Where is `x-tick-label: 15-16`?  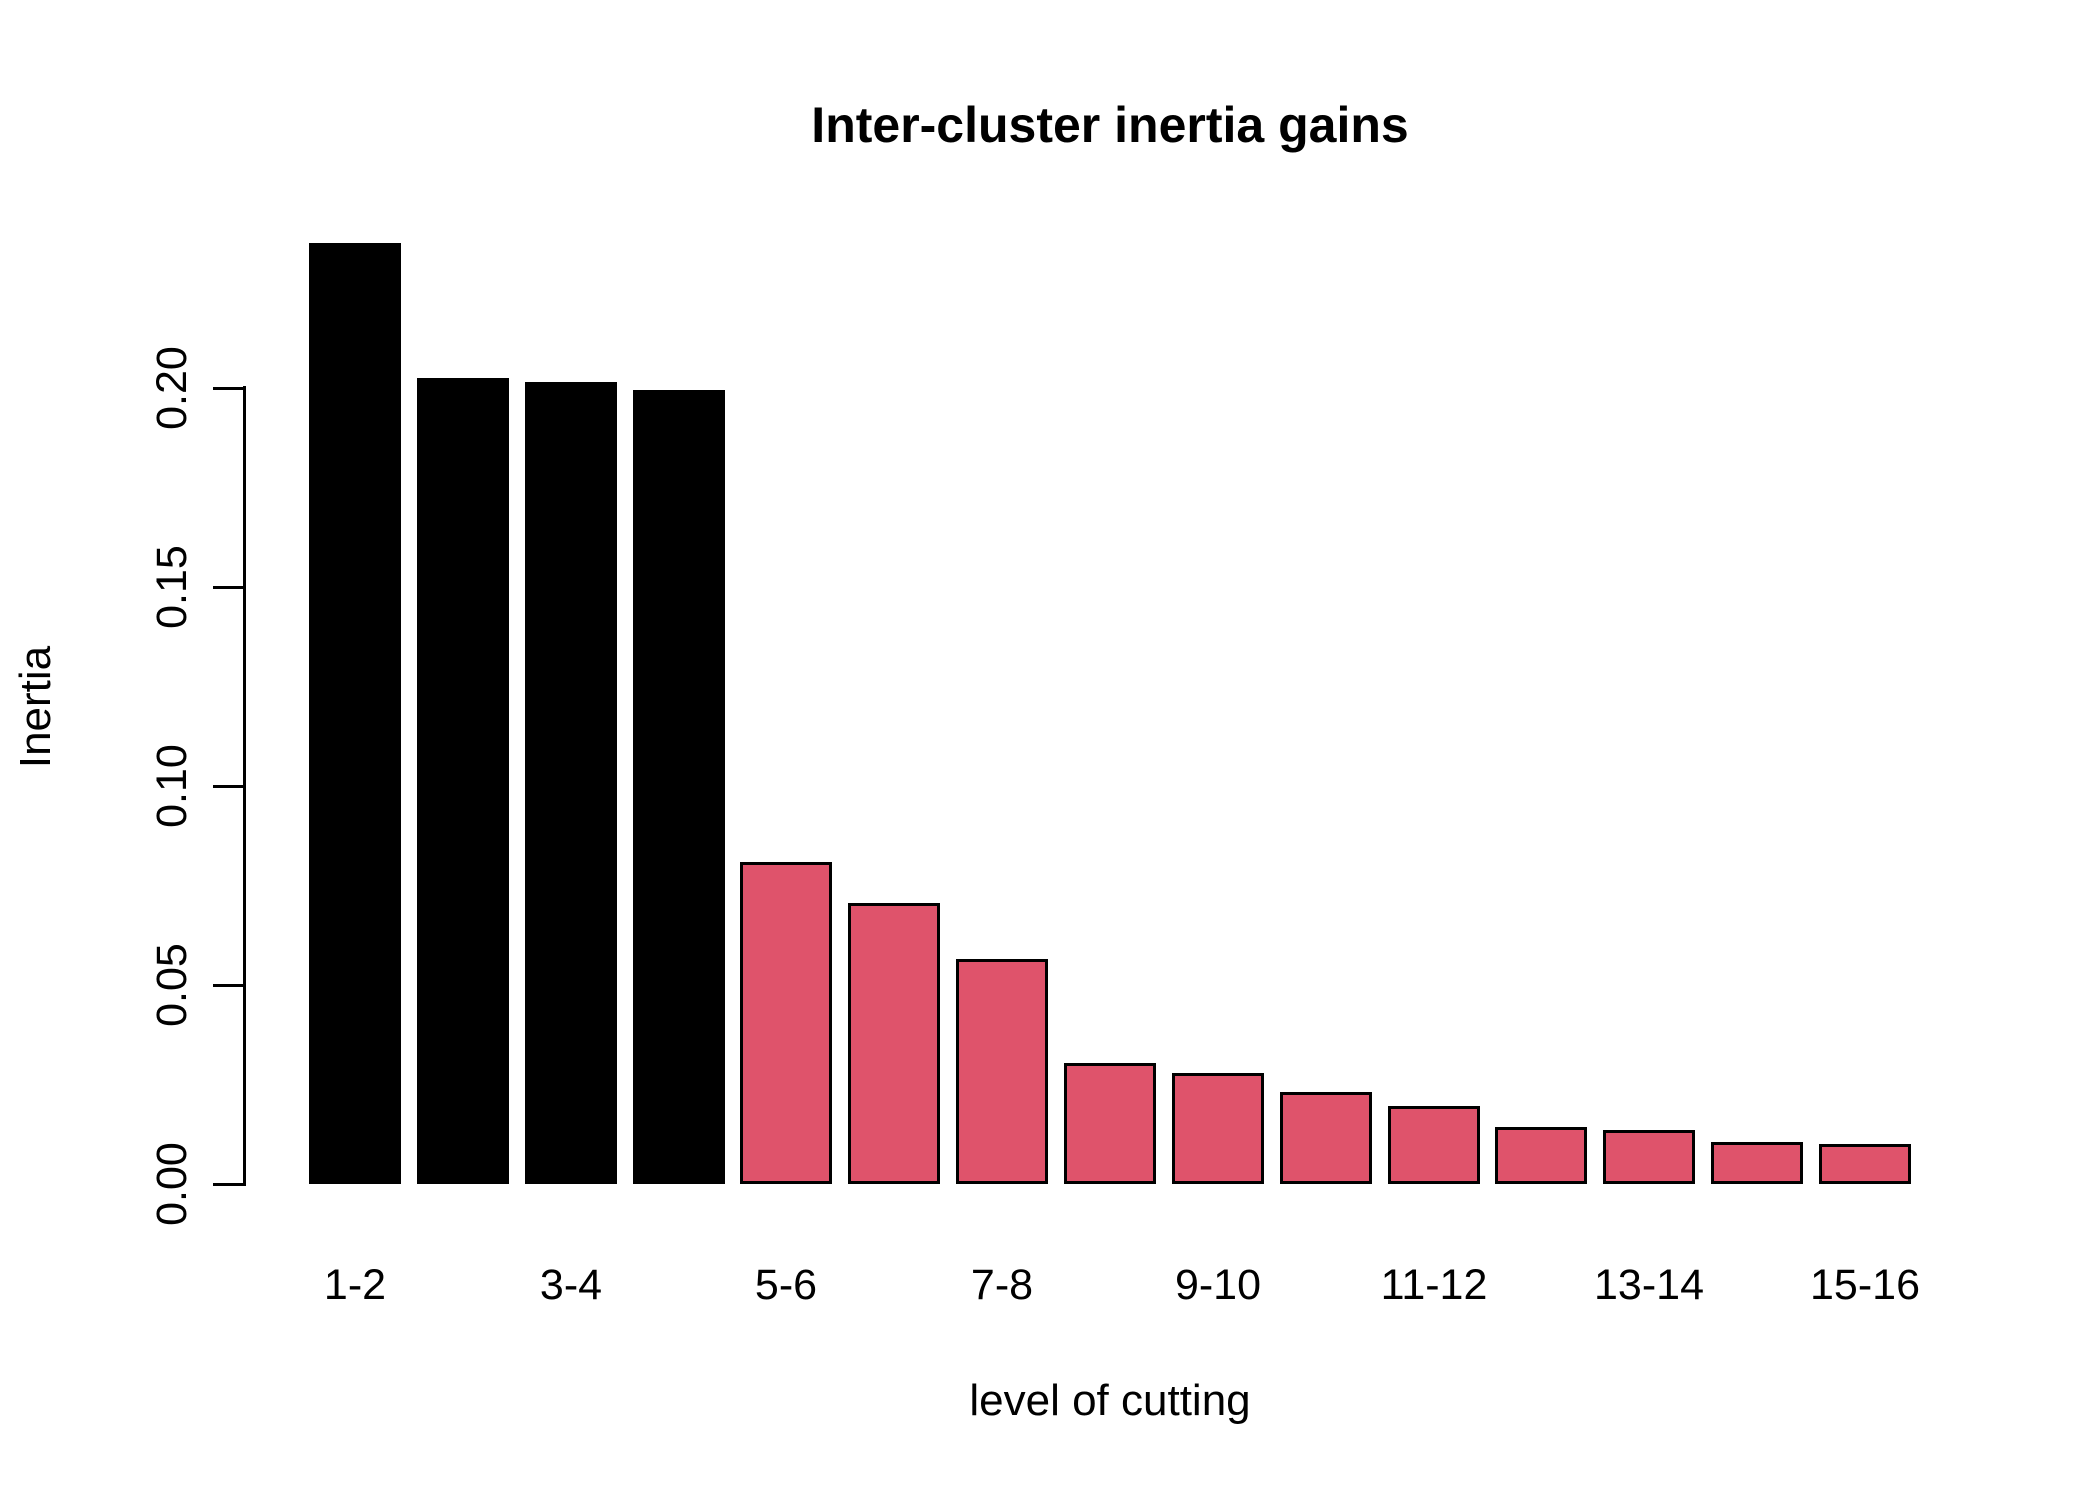 x-tick-label: 15-16 is located at coordinates (1865, 1285).